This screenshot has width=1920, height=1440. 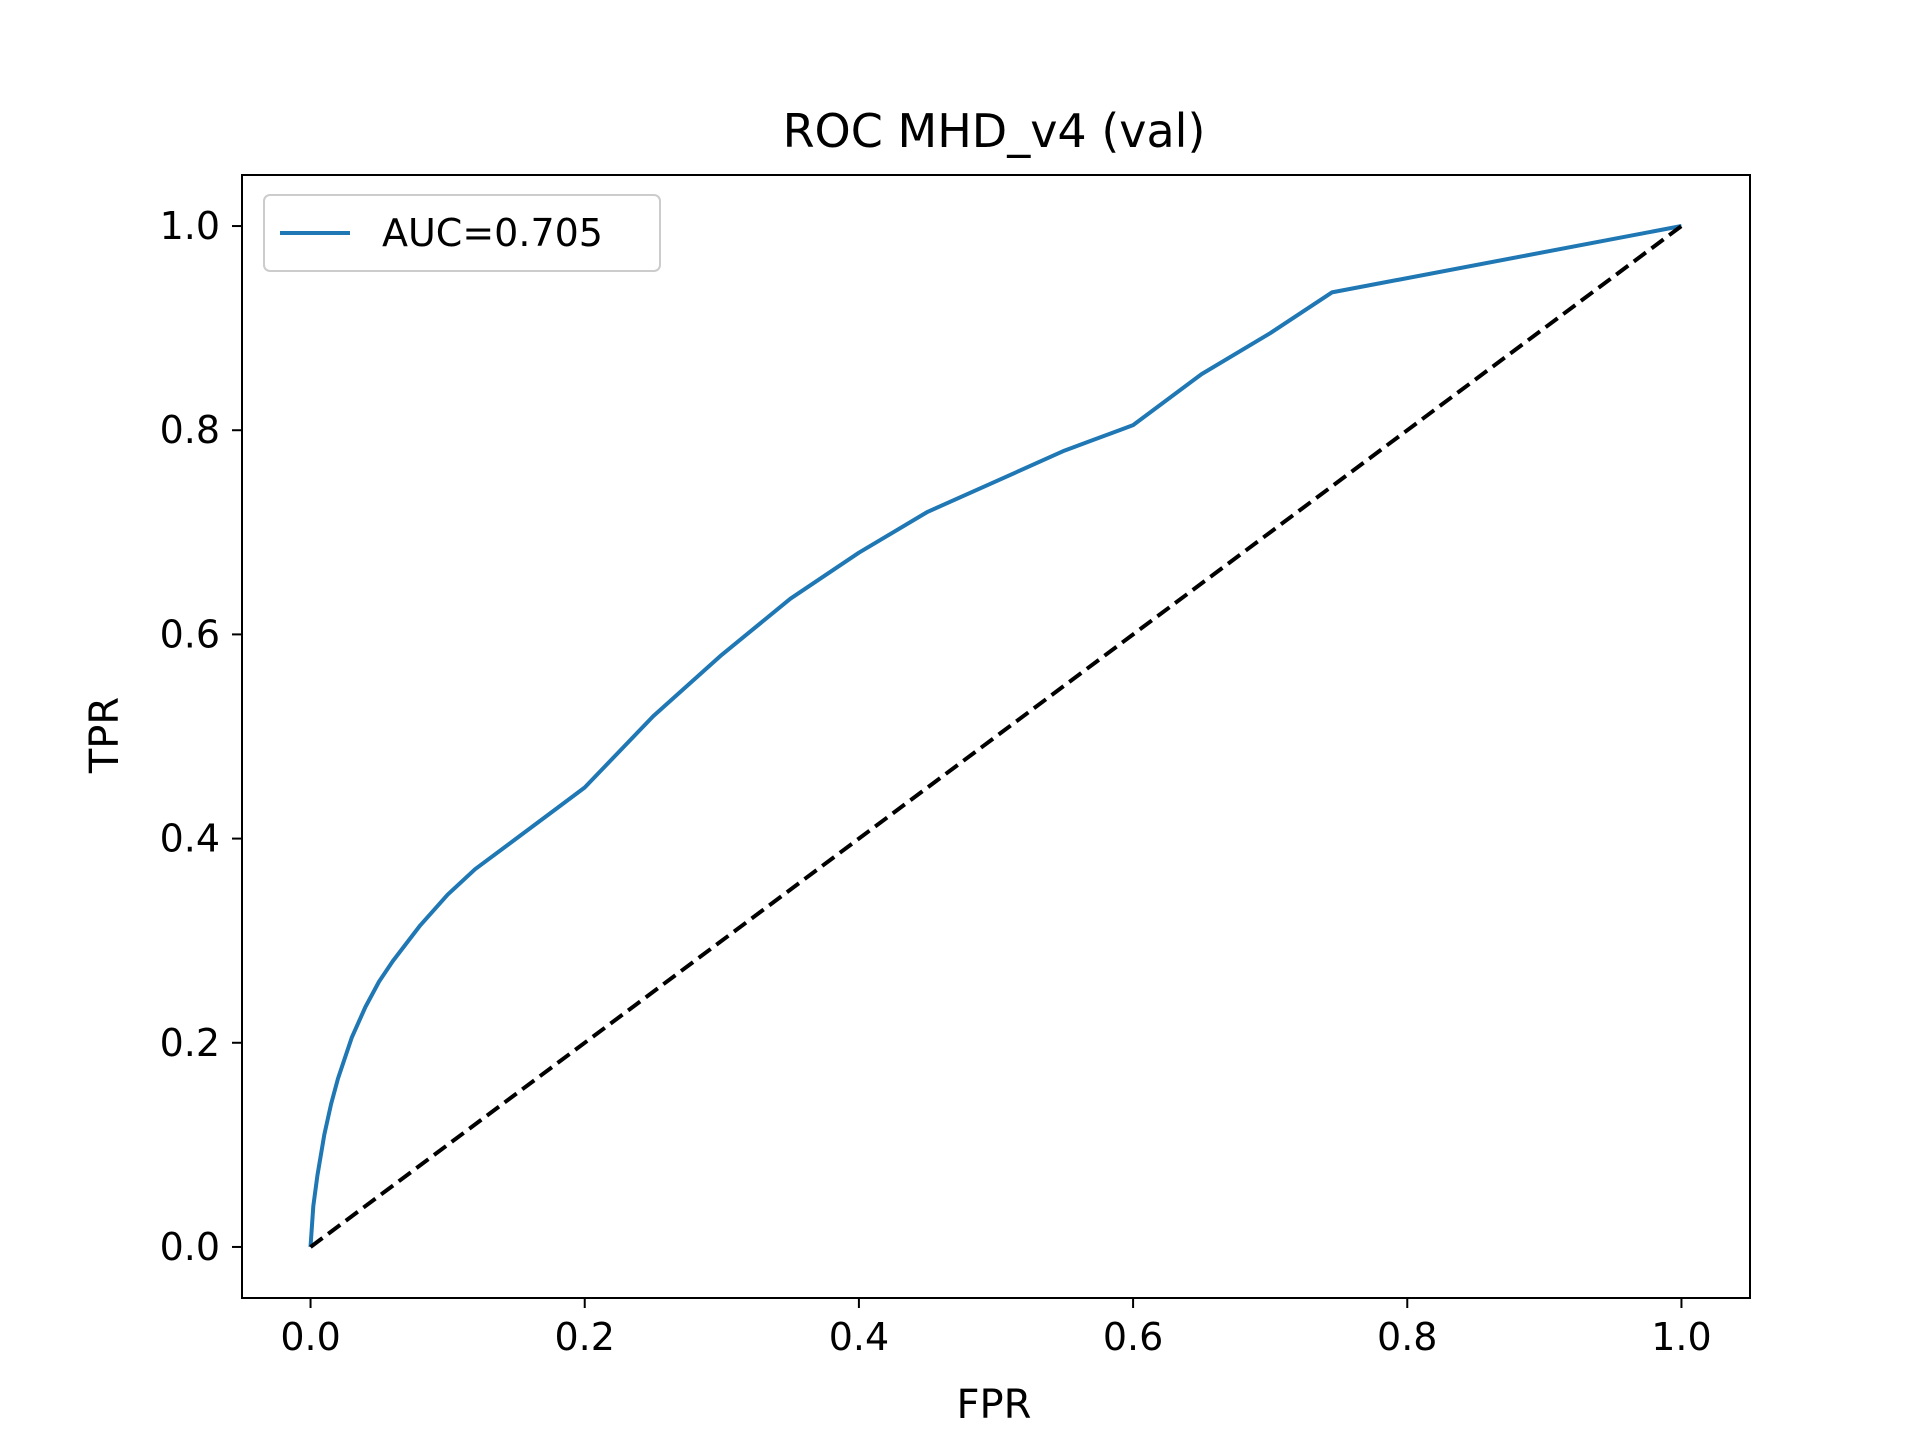 What do you see at coordinates (1681, 1337) in the screenshot?
I see `x-tick-label: 1.0` at bounding box center [1681, 1337].